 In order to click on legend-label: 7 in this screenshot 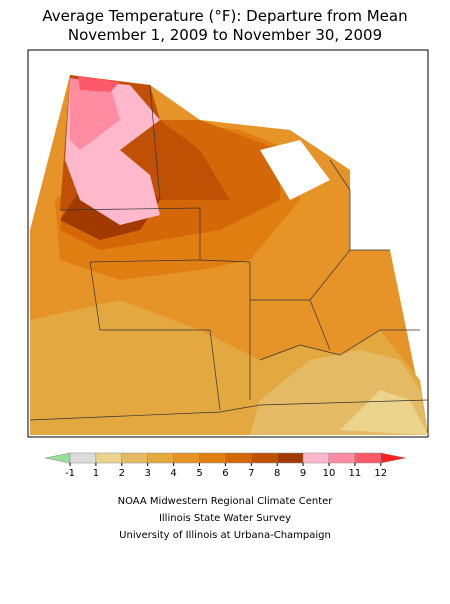, I will do `click(251, 473)`.